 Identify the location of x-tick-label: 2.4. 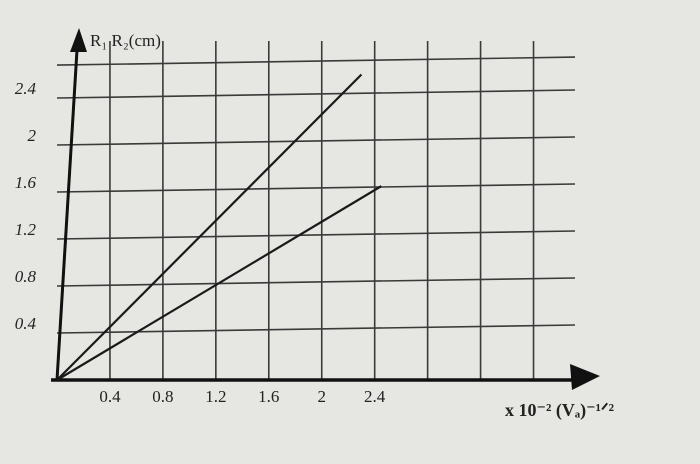
(375, 396).